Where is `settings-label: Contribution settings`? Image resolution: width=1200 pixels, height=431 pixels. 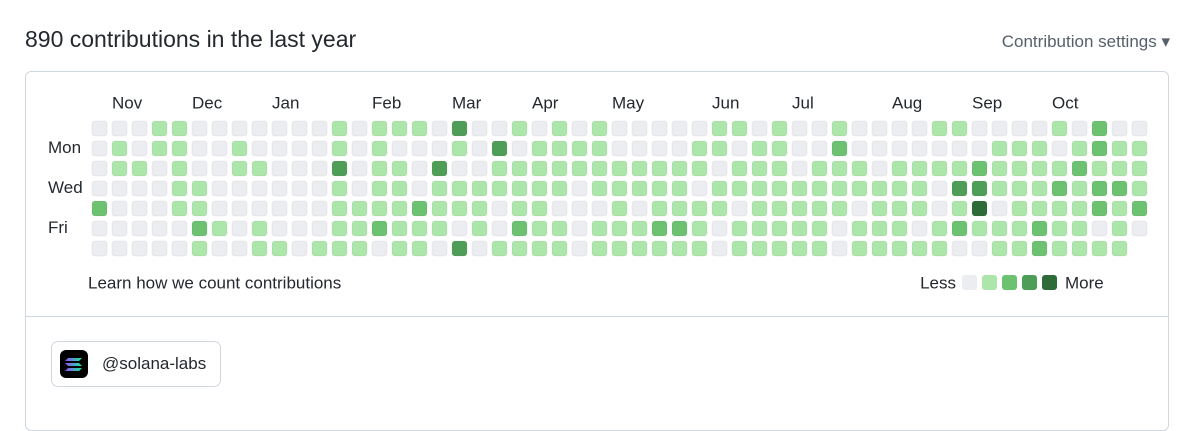
settings-label: Contribution settings is located at coordinates (1079, 41).